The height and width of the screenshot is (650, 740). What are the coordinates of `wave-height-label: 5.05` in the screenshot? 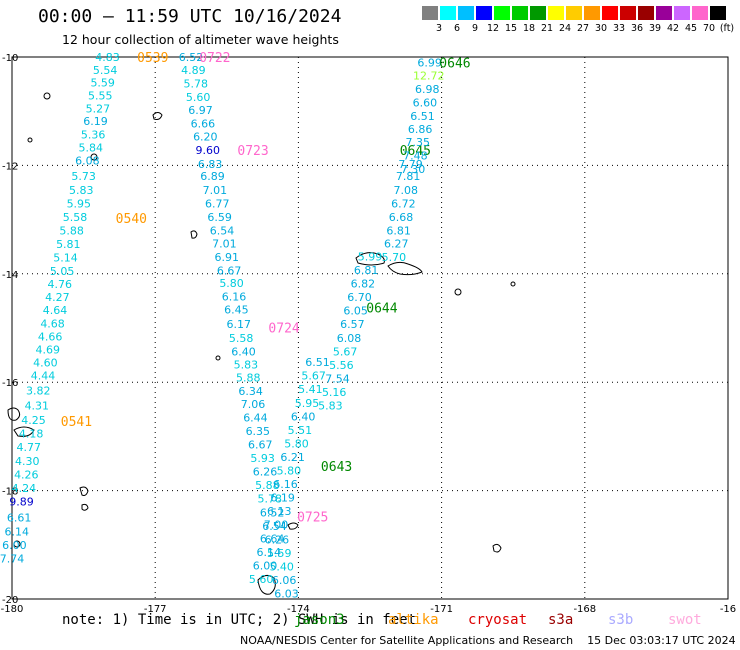 It's located at (62, 271).